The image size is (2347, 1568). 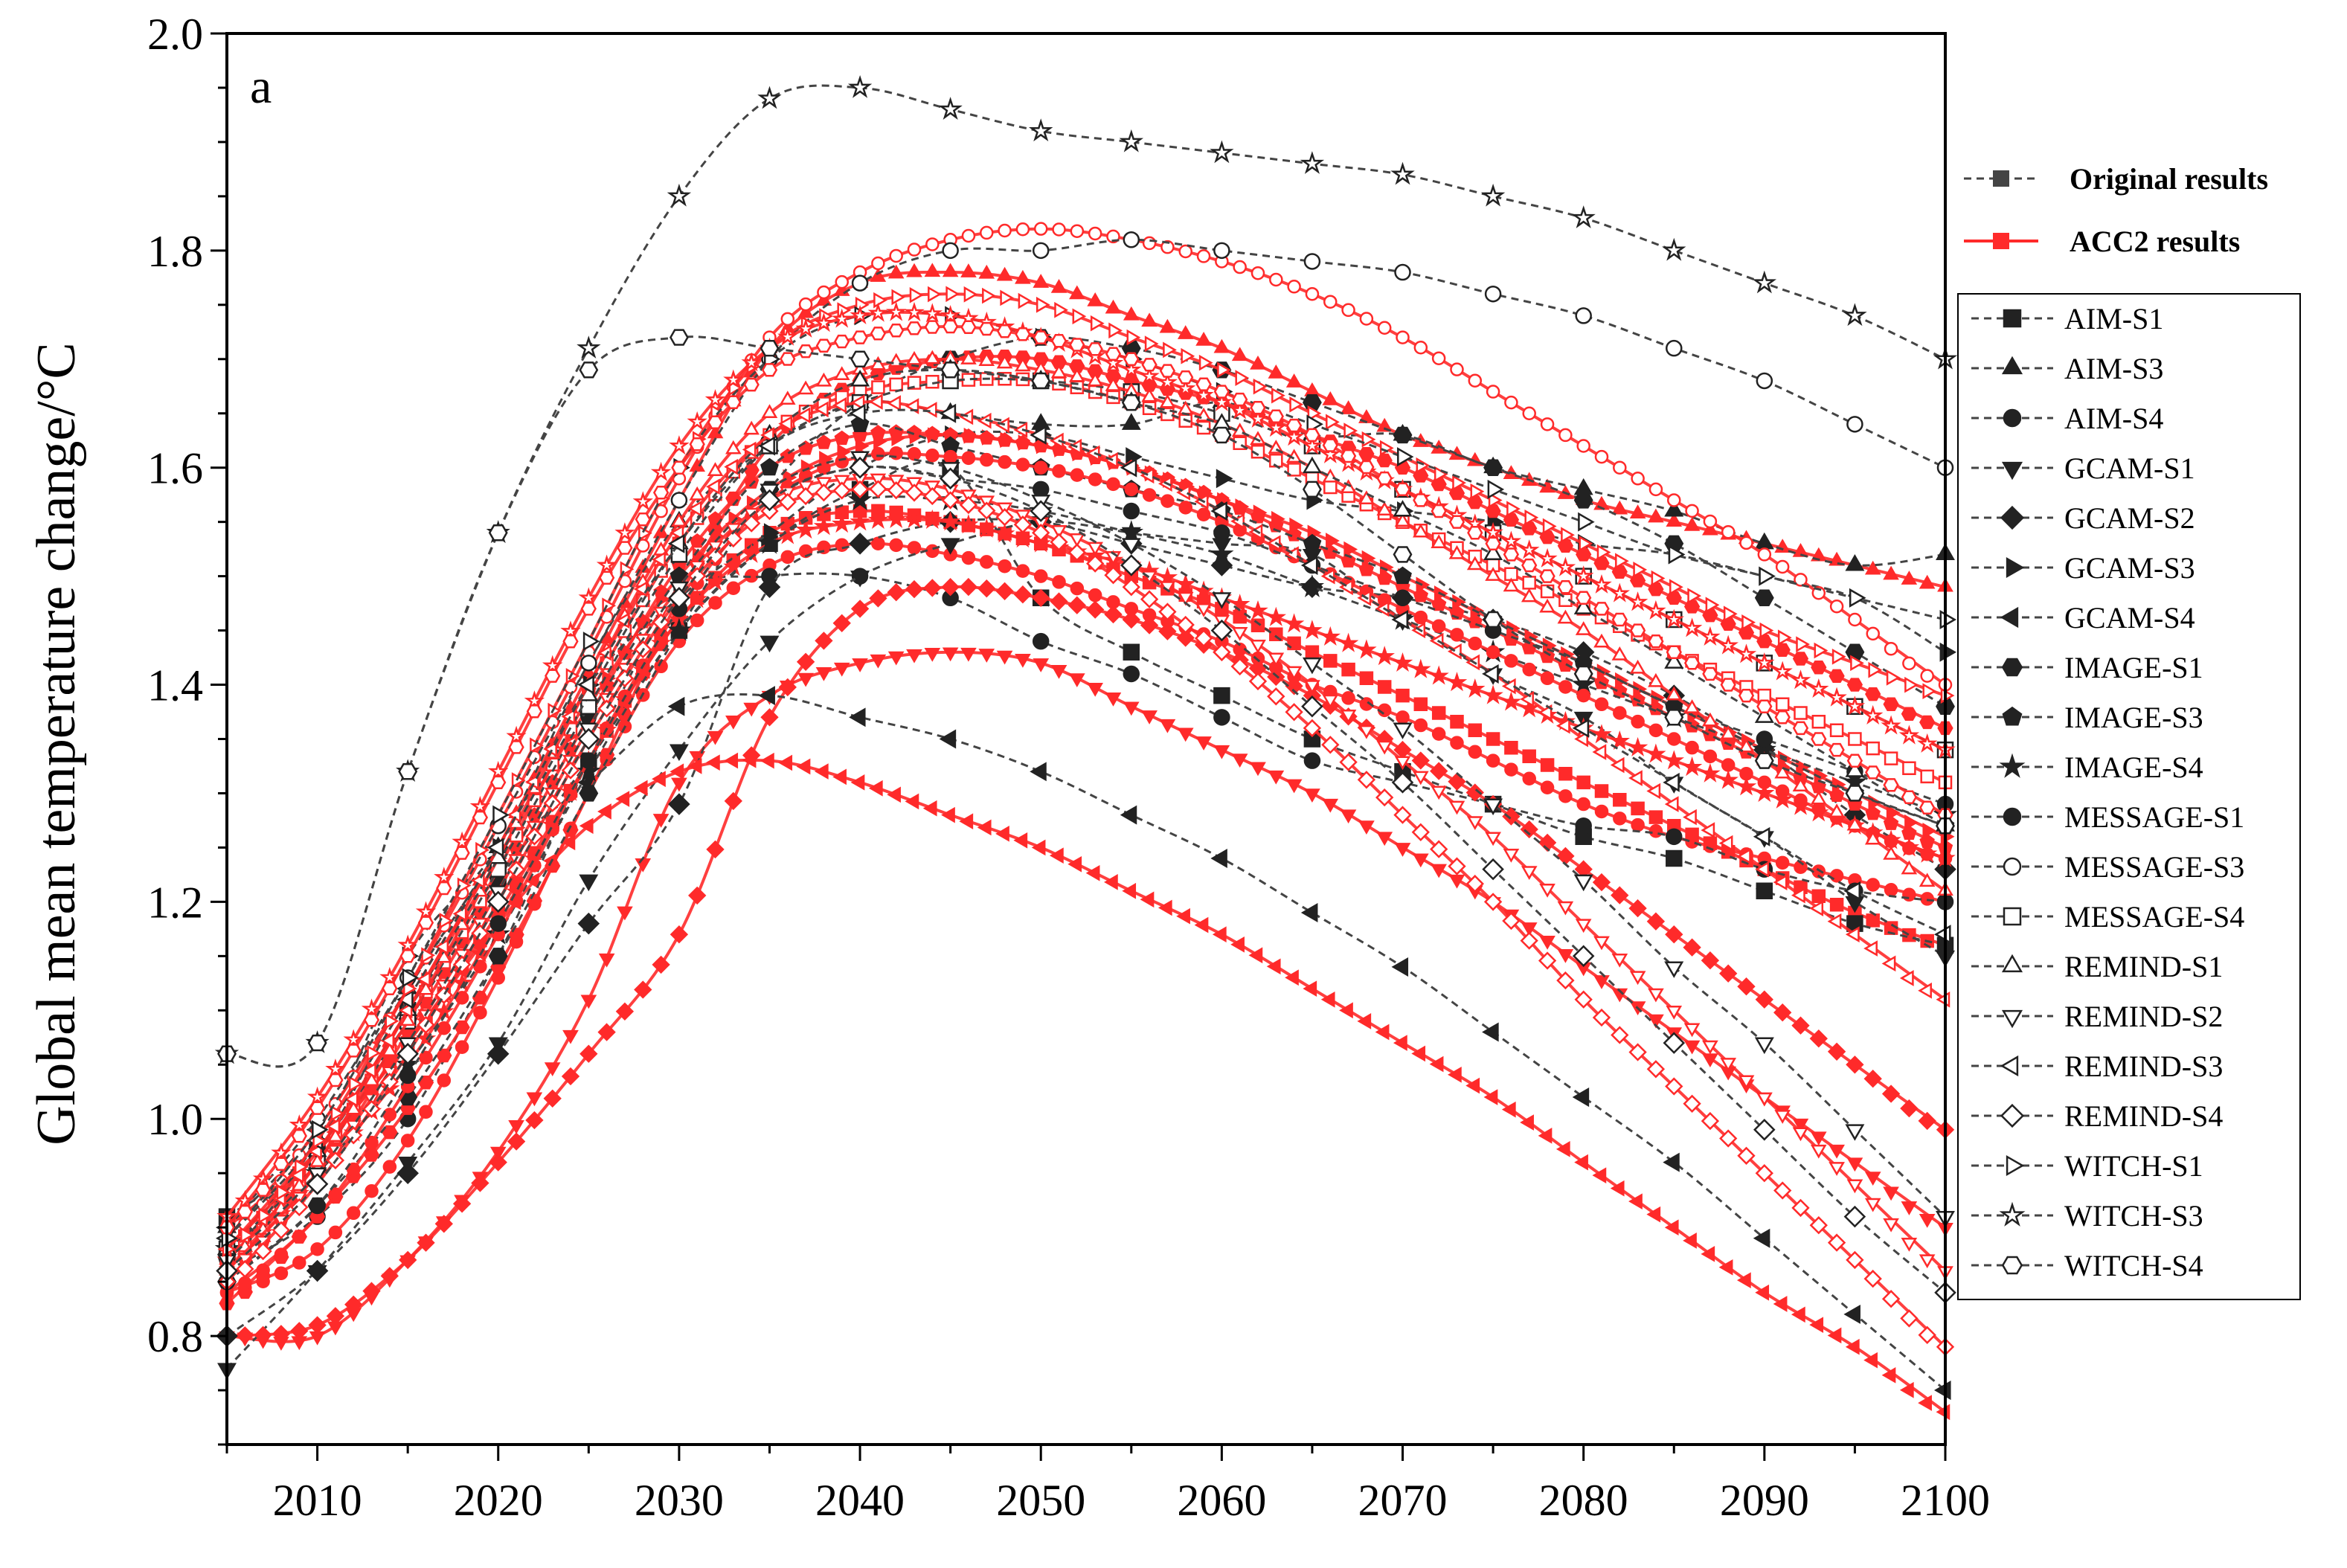 What do you see at coordinates (1366, 678) in the screenshot?
I see `acc2-point-aim-s1` at bounding box center [1366, 678].